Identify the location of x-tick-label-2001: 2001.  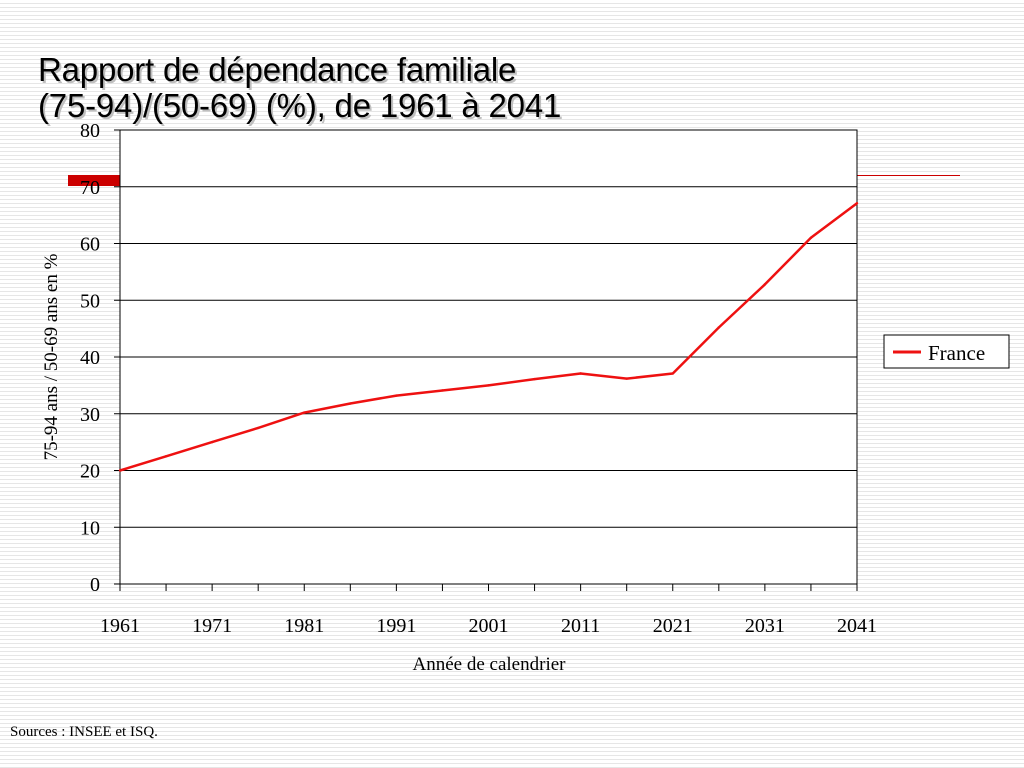
(489, 626).